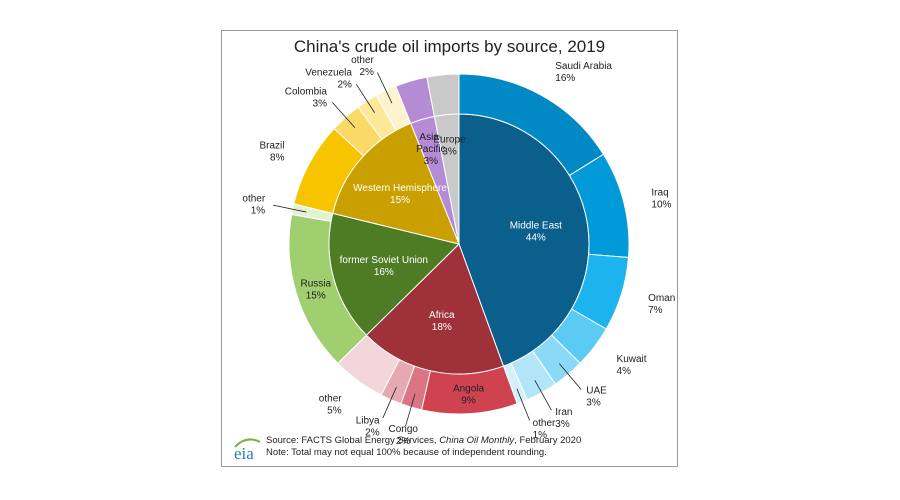  What do you see at coordinates (596, 397) in the screenshot?
I see `outer-label-uae-4: UAE 3%` at bounding box center [596, 397].